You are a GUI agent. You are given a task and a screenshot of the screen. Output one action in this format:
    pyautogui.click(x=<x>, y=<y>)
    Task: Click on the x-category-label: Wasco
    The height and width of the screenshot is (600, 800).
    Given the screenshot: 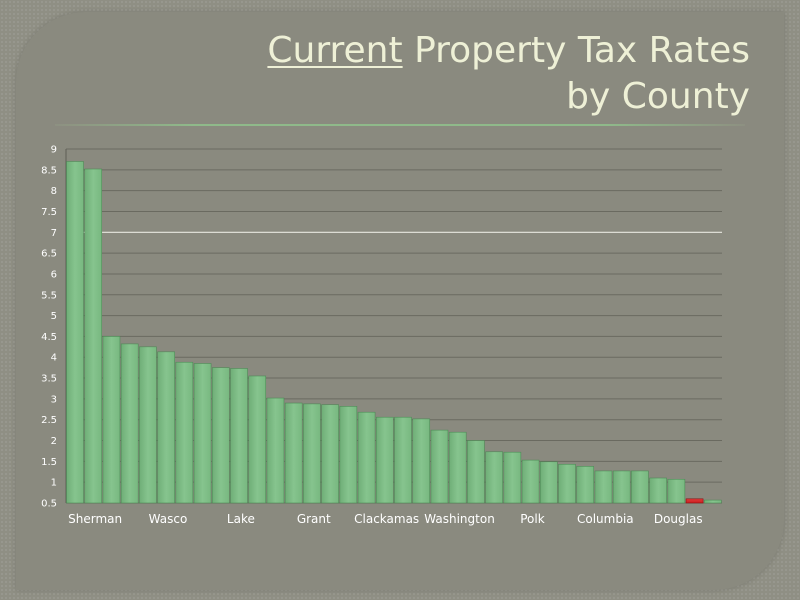 What is the action you would take?
    pyautogui.click(x=168, y=519)
    